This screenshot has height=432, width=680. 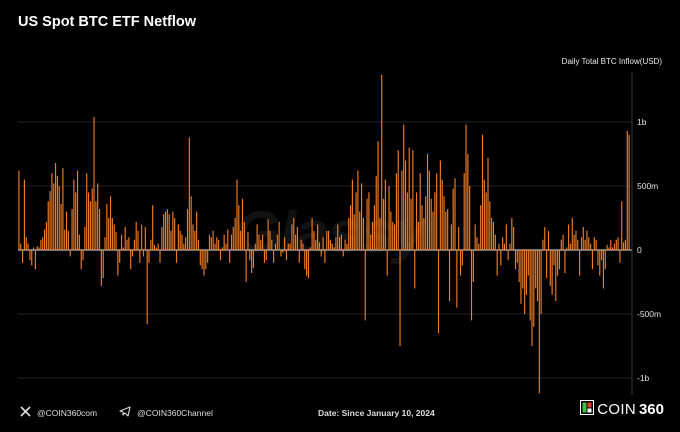 What do you see at coordinates (125, 412) in the screenshot?
I see `telegram-icon` at bounding box center [125, 412].